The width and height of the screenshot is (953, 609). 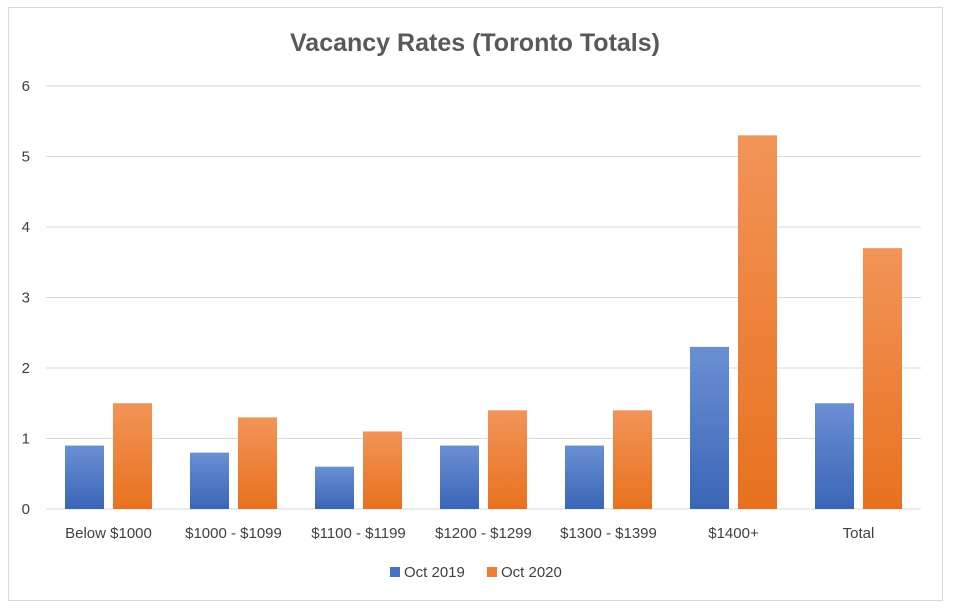 What do you see at coordinates (531, 572) in the screenshot?
I see `legend-label: Oct 2020` at bounding box center [531, 572].